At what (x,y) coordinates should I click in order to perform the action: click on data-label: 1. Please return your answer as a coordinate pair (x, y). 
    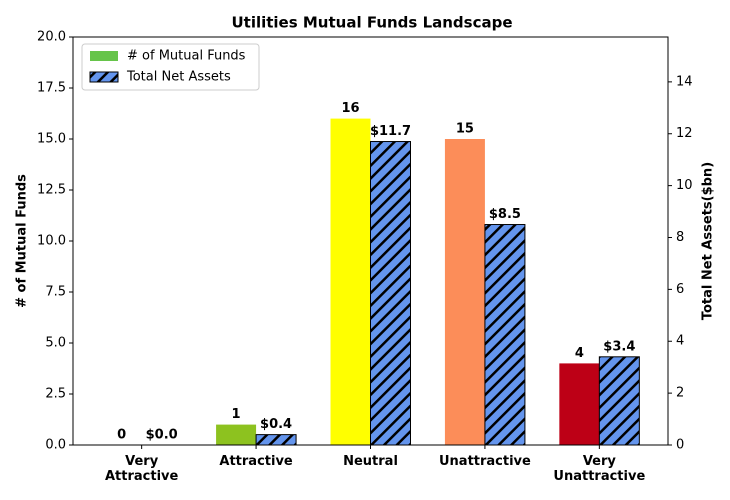
    Looking at the image, I should click on (236, 414).